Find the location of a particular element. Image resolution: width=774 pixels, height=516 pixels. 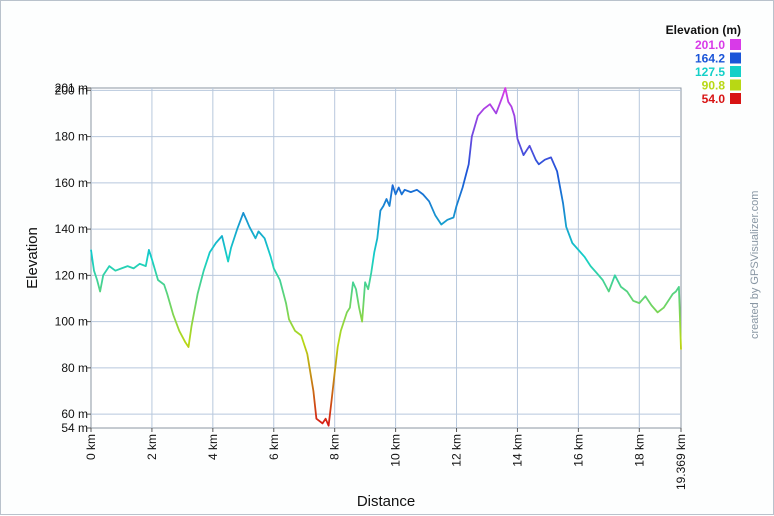

y-axis-title: Elevation is located at coordinates (32, 258).